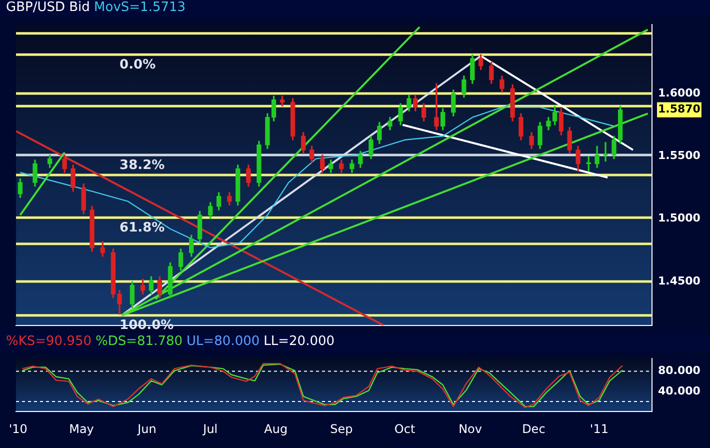 This screenshot has height=448, width=710. What do you see at coordinates (679, 155) in the screenshot?
I see `y-tick-label: 1.5500` at bounding box center [679, 155].